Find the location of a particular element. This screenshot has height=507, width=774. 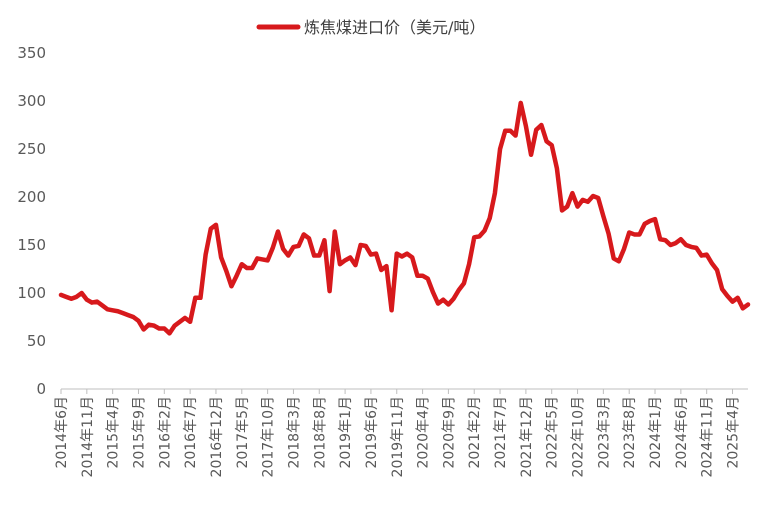

x-tick-label: 2017年5月 is located at coordinates (243, 432).